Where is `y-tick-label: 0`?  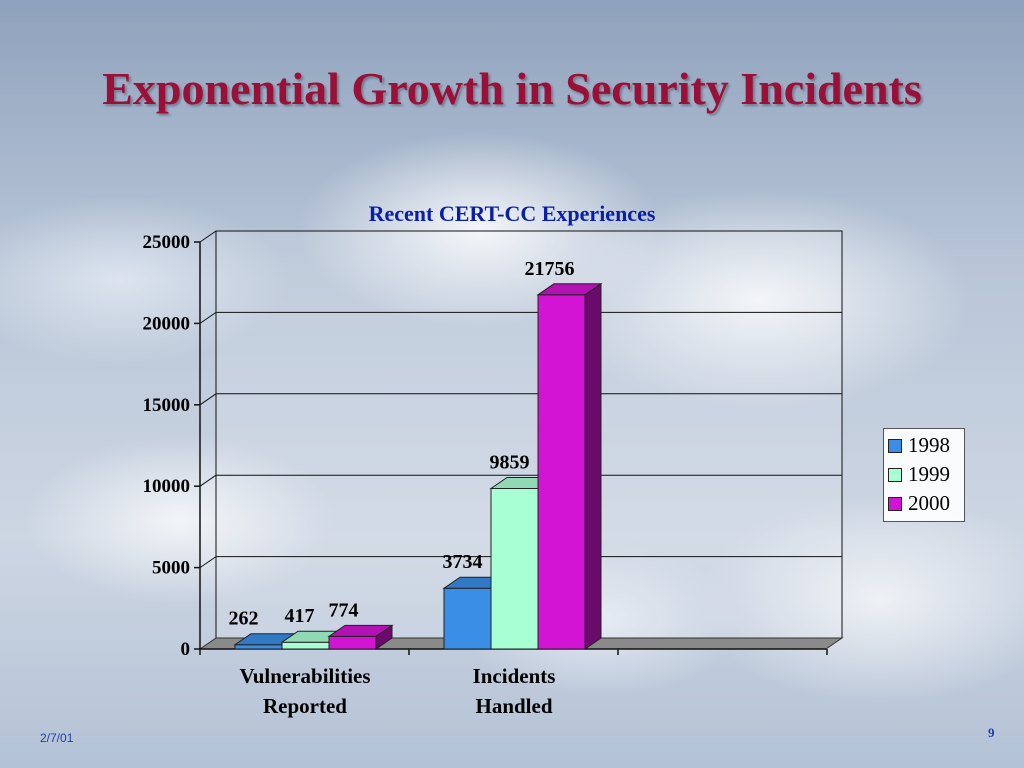
y-tick-label: 0 is located at coordinates (186, 649).